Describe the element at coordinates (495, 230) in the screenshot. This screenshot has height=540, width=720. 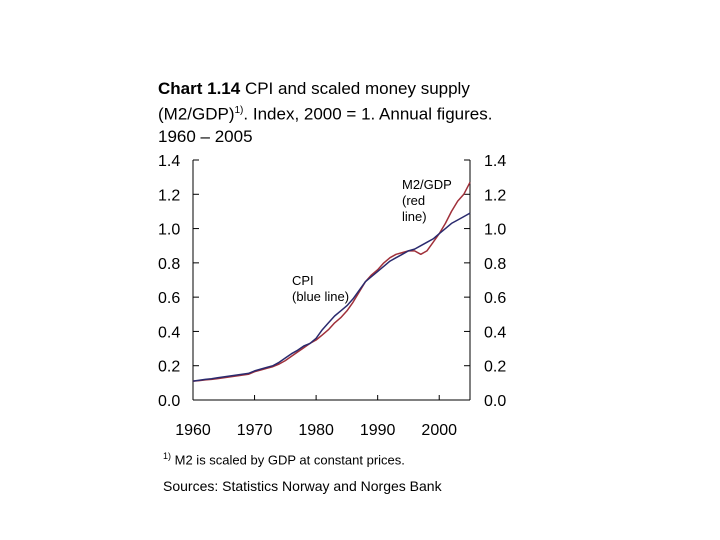
I see `y-tick-label-right: 1.0` at that location.